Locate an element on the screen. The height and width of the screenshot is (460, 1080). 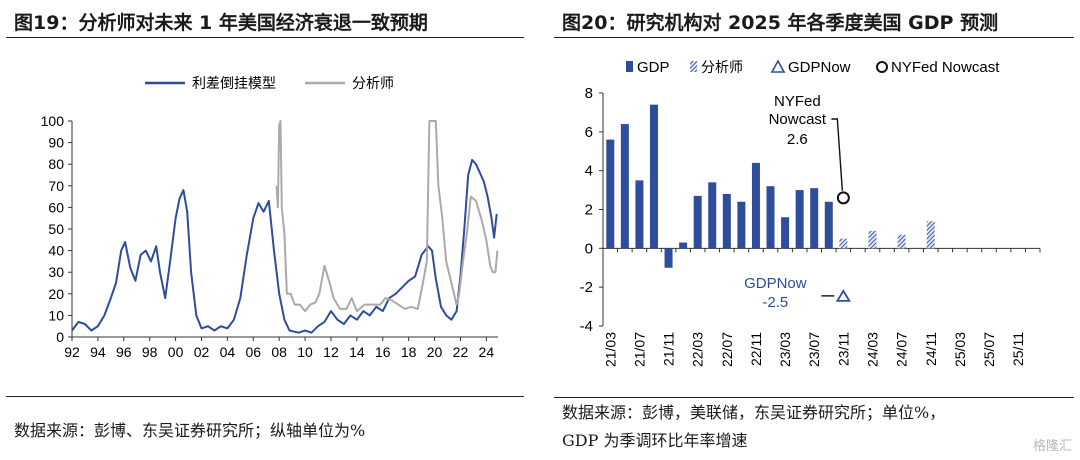
right-source-line1: 数据来源：彭博，美联储，东吴证券研究所；单位%， is located at coordinates (754, 412).